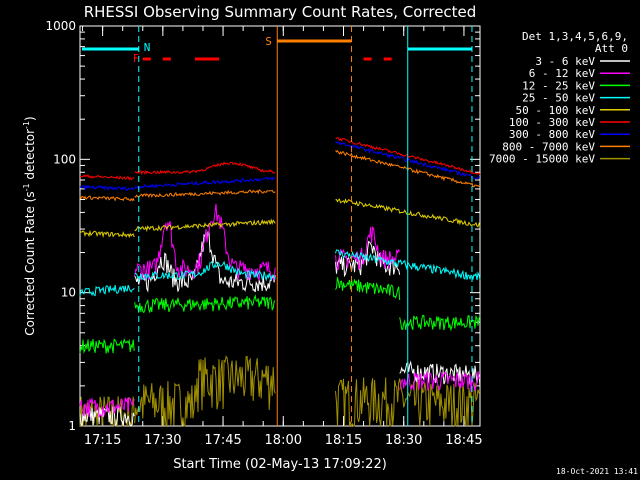 The width and height of the screenshot is (640, 480). I want to click on timestamp: 18-Oct-2021 13:41, so click(597, 471).